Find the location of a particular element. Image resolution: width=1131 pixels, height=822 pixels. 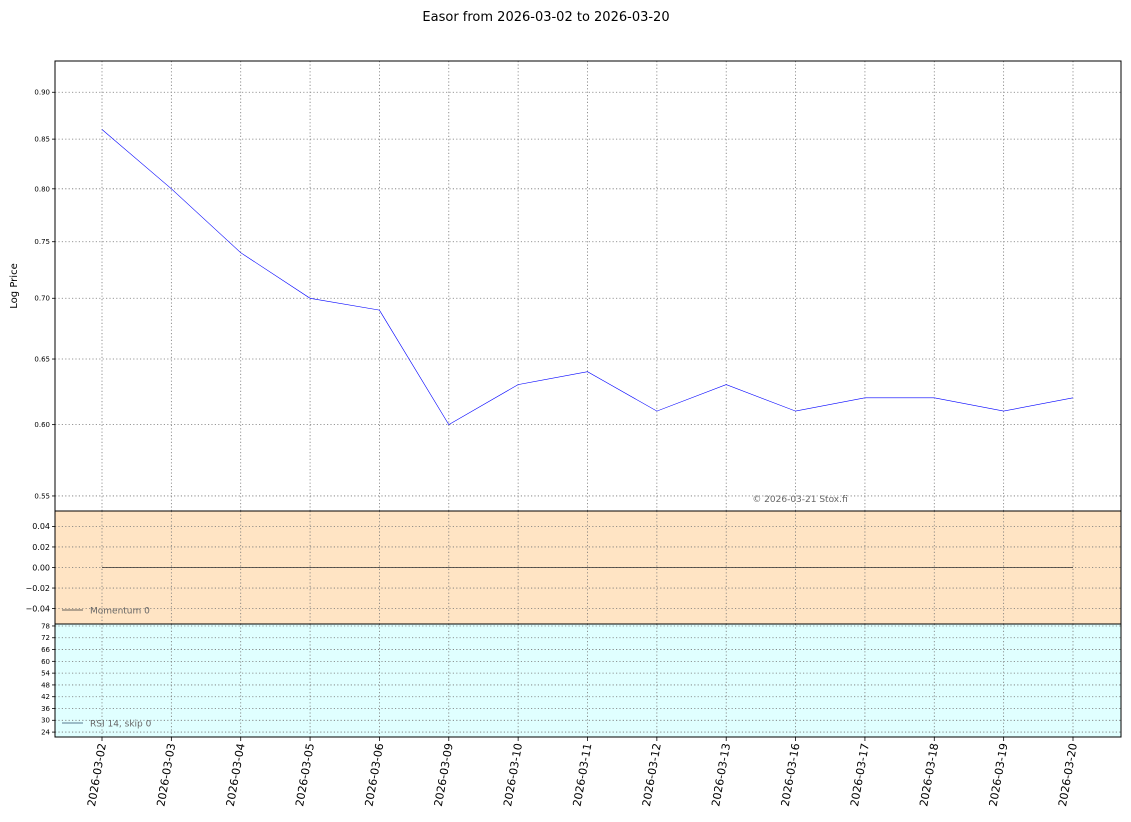

y-tick-label: 24 is located at coordinates (45, 733).